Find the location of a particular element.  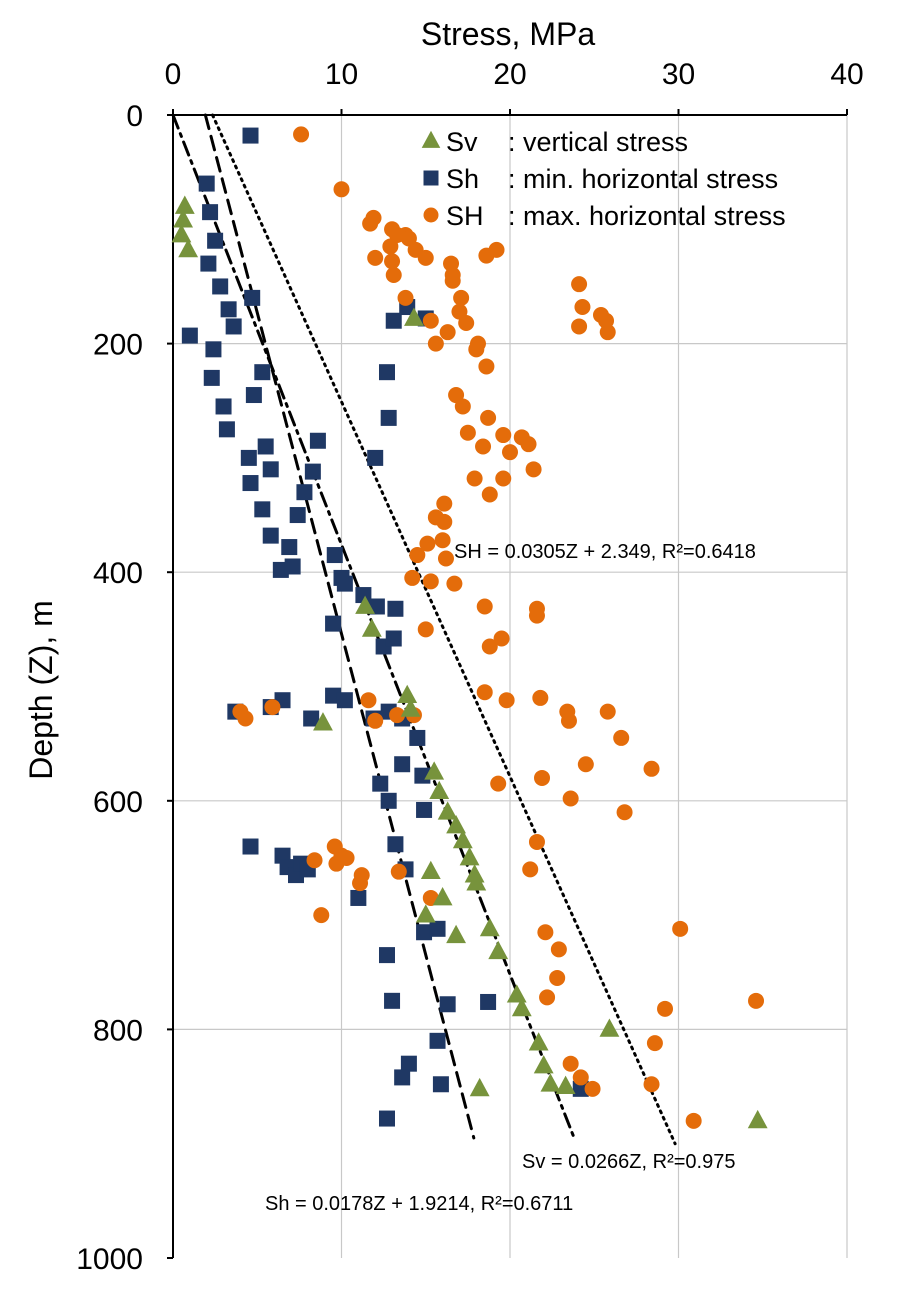

legend-series-label: : vertical stress is located at coordinates (598, 142).